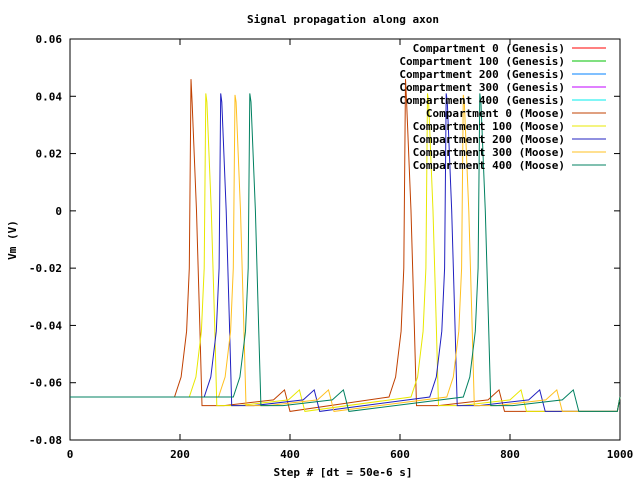 The width and height of the screenshot is (640, 480). Describe the element at coordinates (510, 454) in the screenshot. I see `x-tick-label: 800` at that location.